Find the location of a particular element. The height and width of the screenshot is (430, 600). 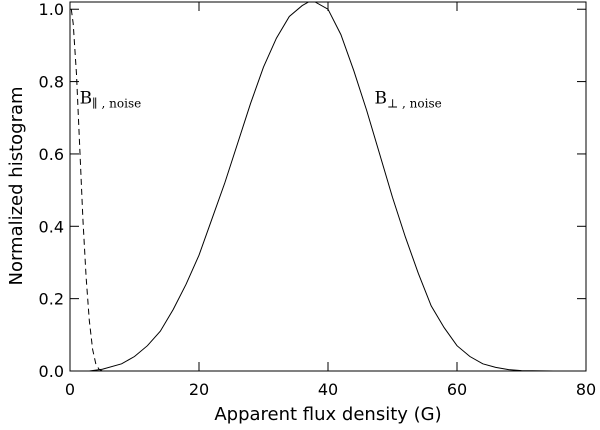

curve-annotation-label: B∥ , noise is located at coordinates (111, 99).